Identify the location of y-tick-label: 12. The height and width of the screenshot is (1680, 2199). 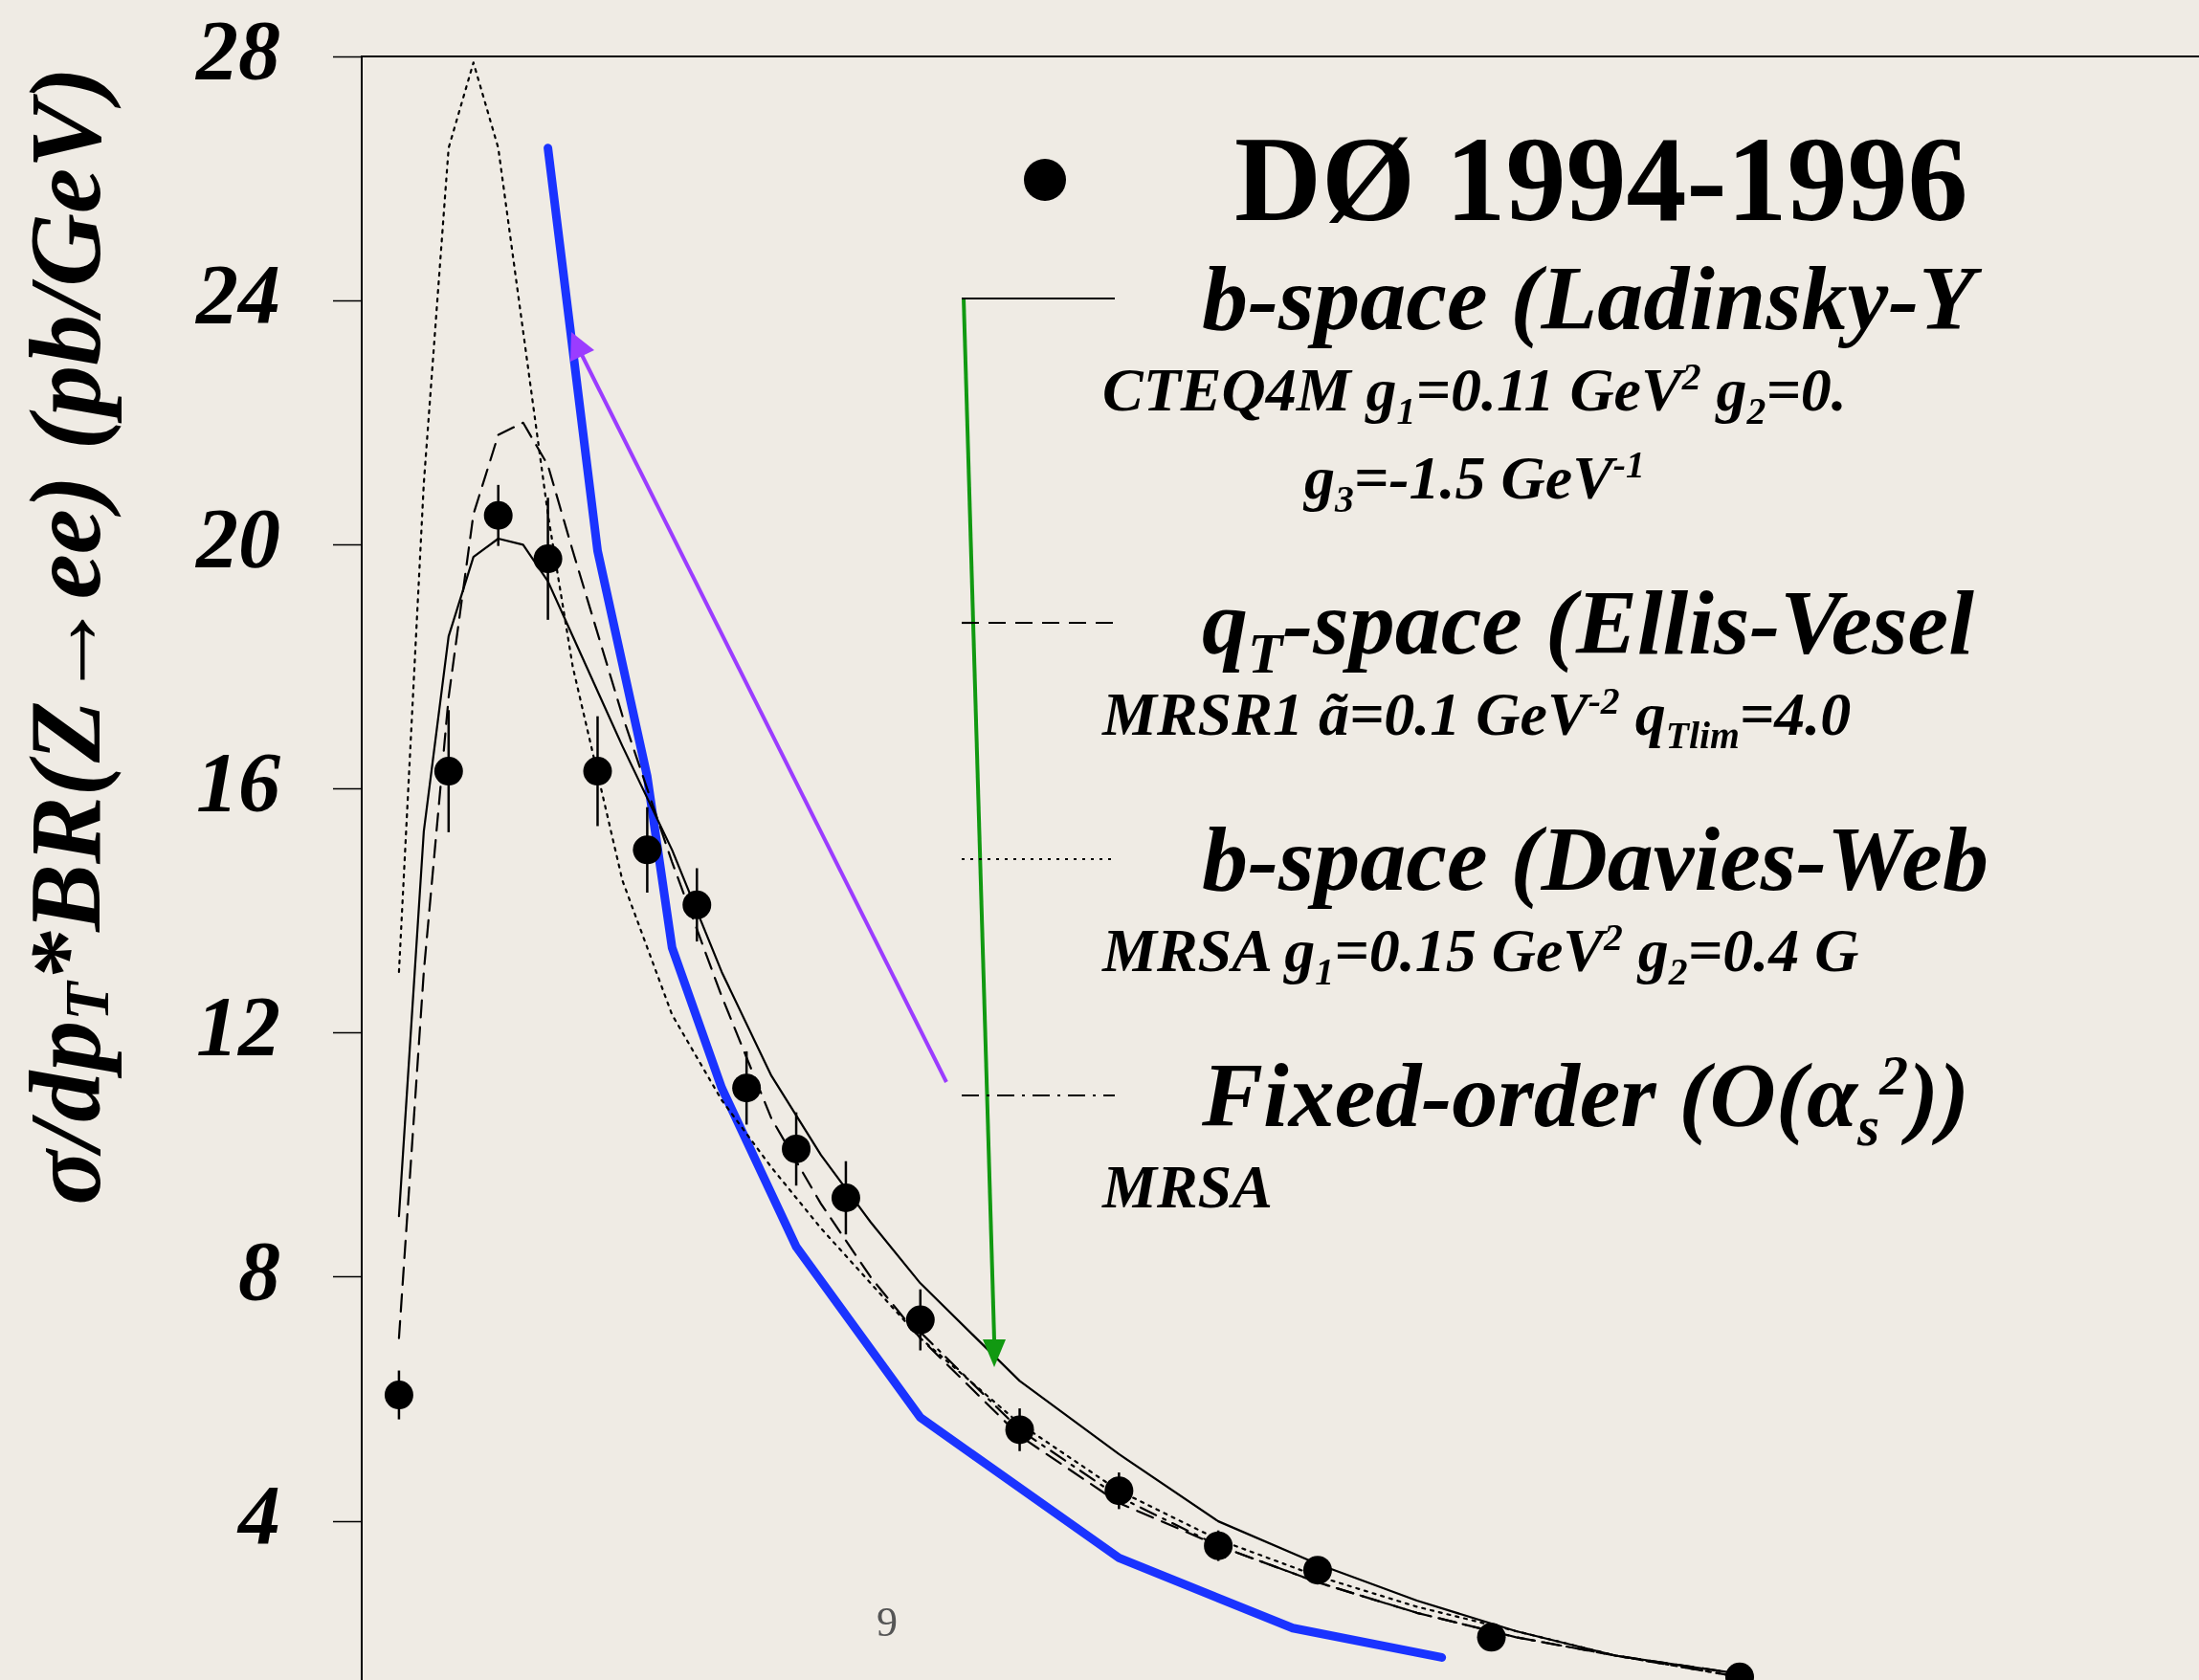
(238, 1026).